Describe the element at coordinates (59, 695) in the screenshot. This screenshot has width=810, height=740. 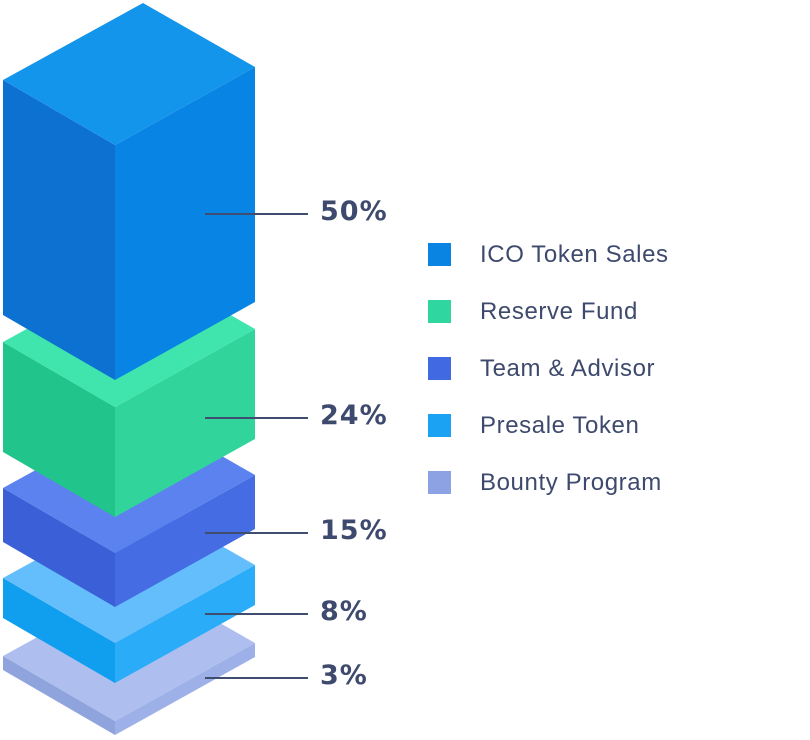
I see `block-bounty-program-left-face` at that location.